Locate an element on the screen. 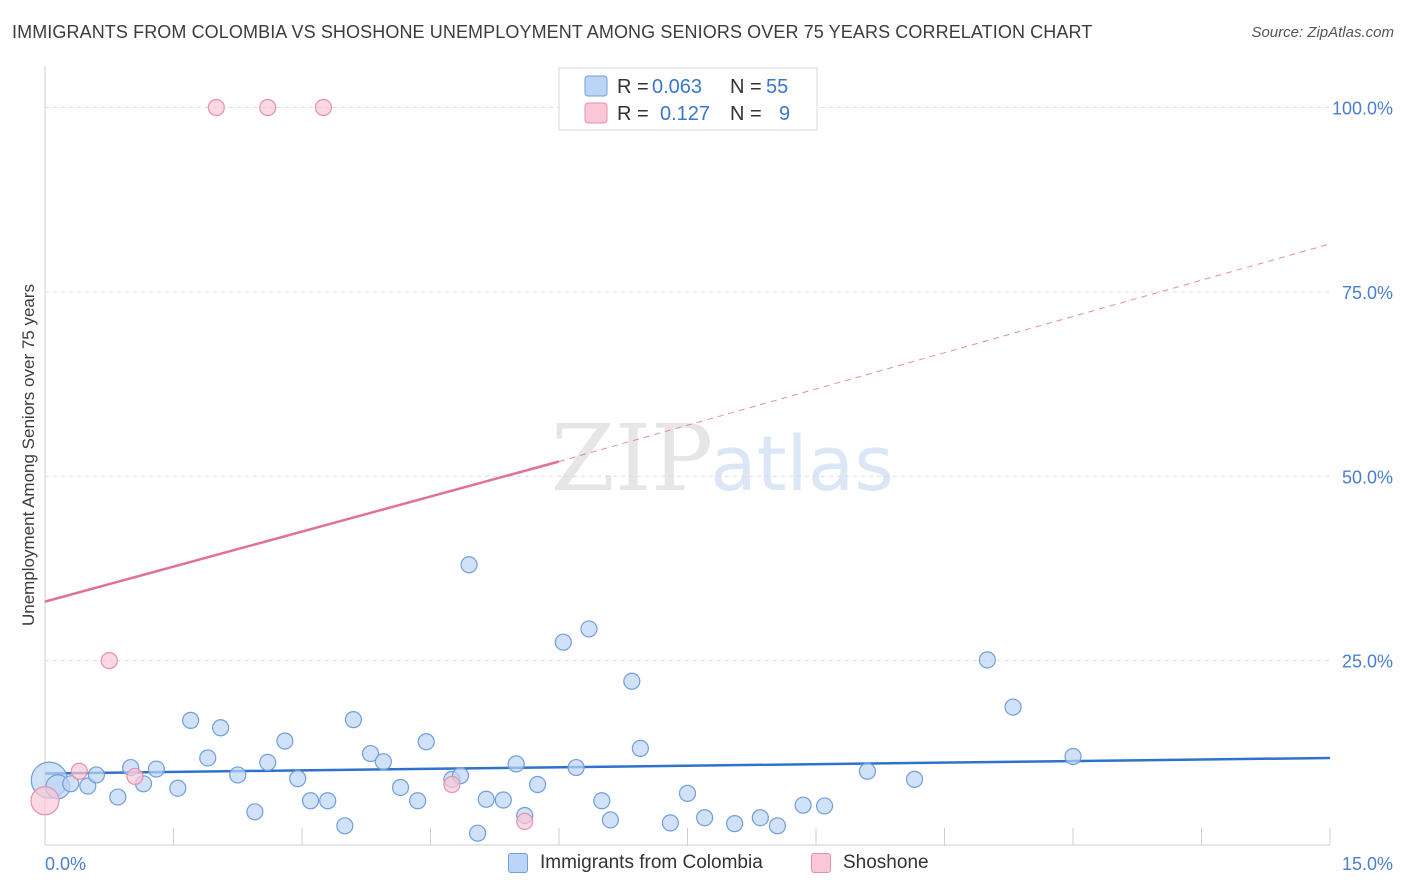 This screenshot has height=892, width=1406. x-tick-label: 15.0% is located at coordinates (1367, 864).